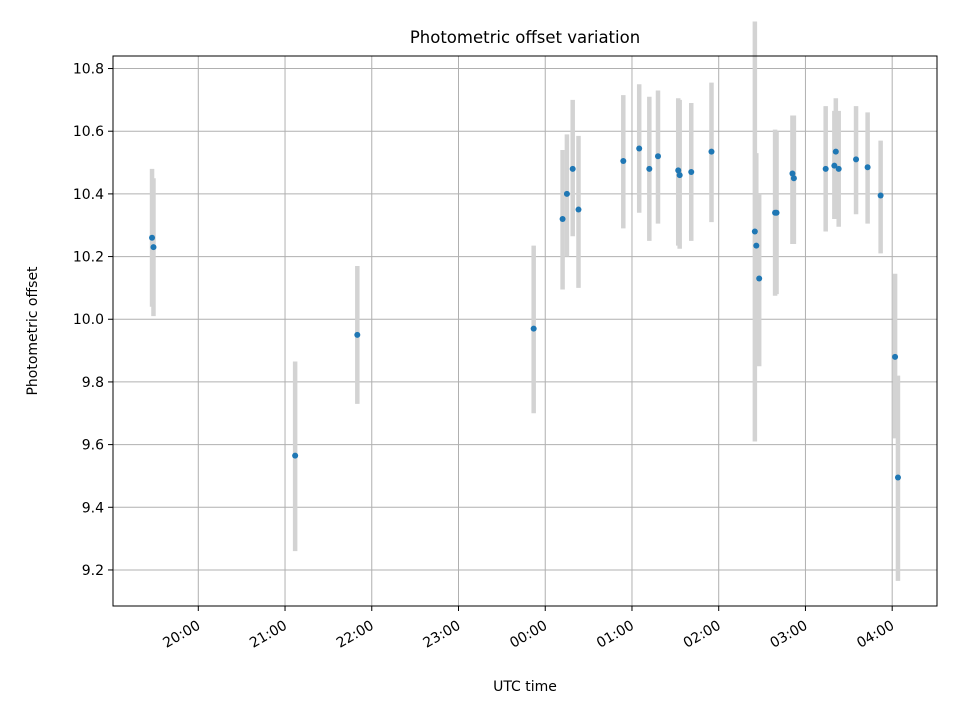 The height and width of the screenshot is (724, 960). I want to click on y-tick-label: 9.6, so click(93, 446).